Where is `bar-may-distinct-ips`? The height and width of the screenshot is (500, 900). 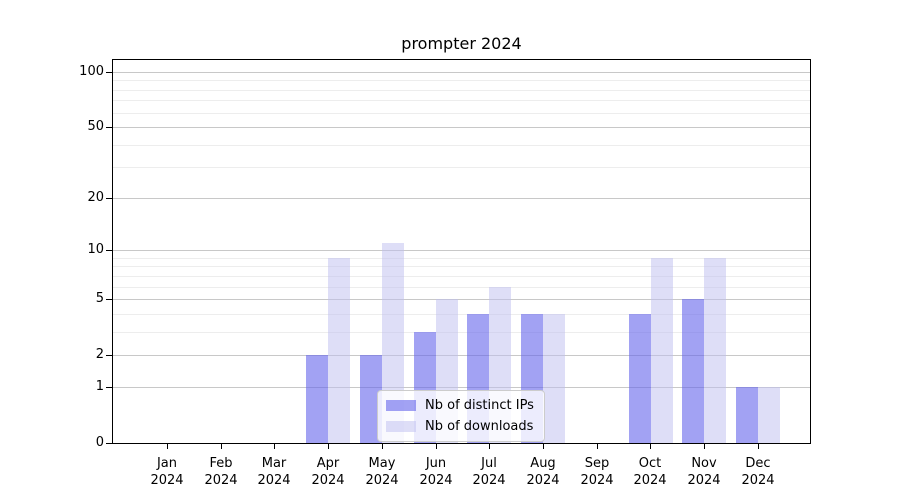 bar-may-distinct-ips is located at coordinates (370, 398).